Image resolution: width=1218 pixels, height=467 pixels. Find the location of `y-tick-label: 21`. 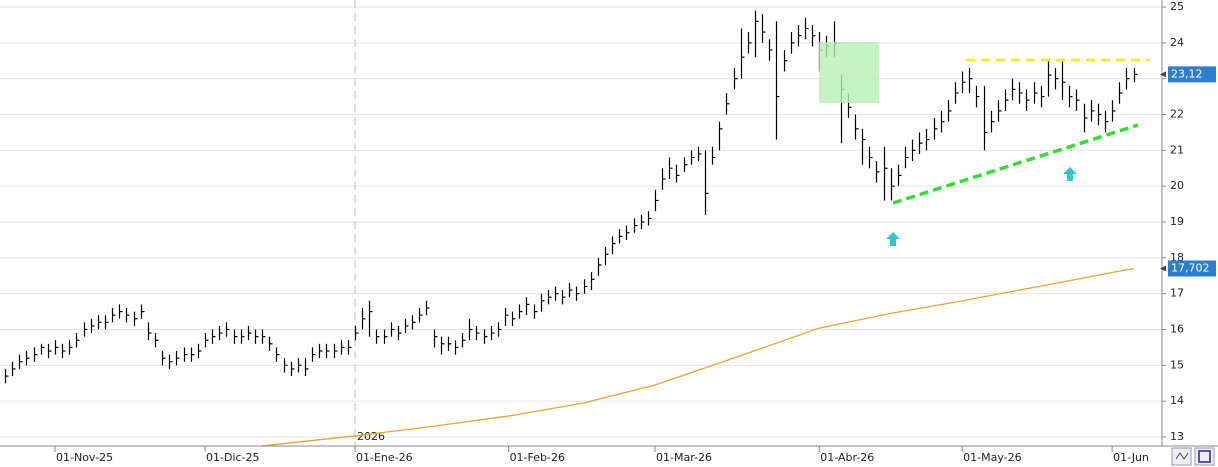

y-tick-label: 21 is located at coordinates (1177, 149).